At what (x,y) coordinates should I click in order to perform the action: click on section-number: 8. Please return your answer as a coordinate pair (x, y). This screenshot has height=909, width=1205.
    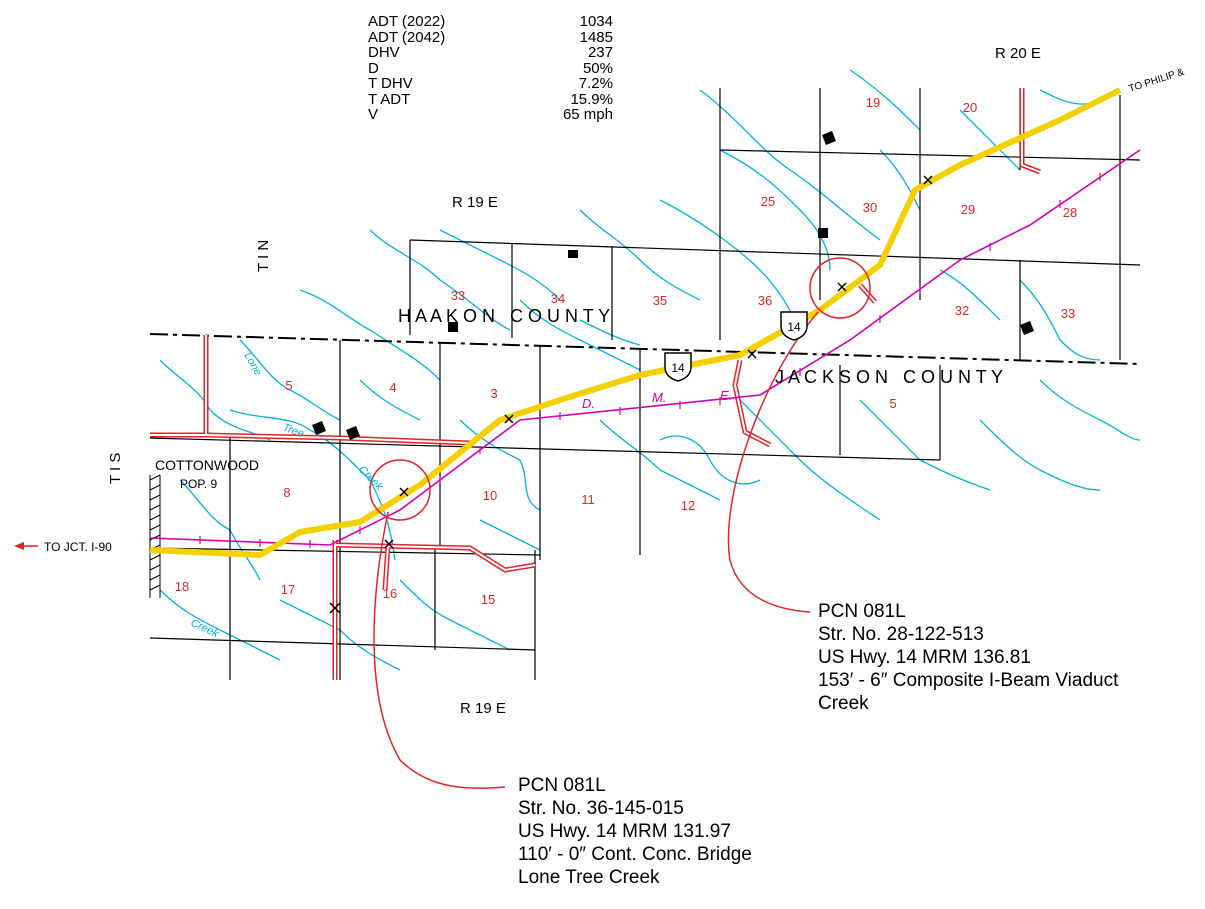
    Looking at the image, I should click on (286, 492).